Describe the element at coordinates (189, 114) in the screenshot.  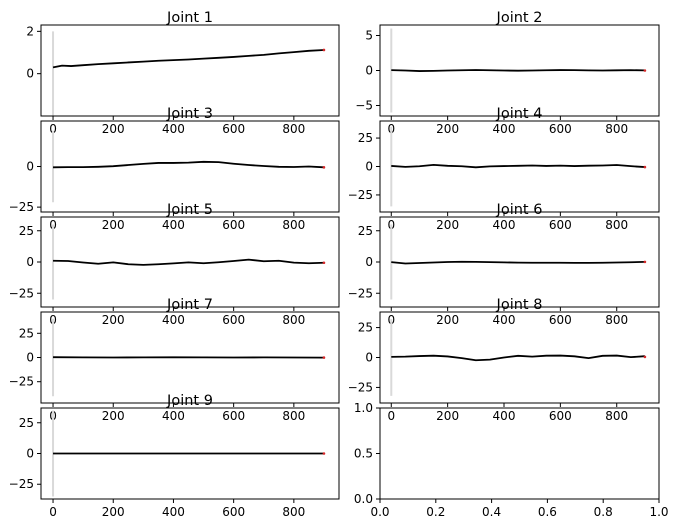
I see `subplot-title: Joint 3` at that location.